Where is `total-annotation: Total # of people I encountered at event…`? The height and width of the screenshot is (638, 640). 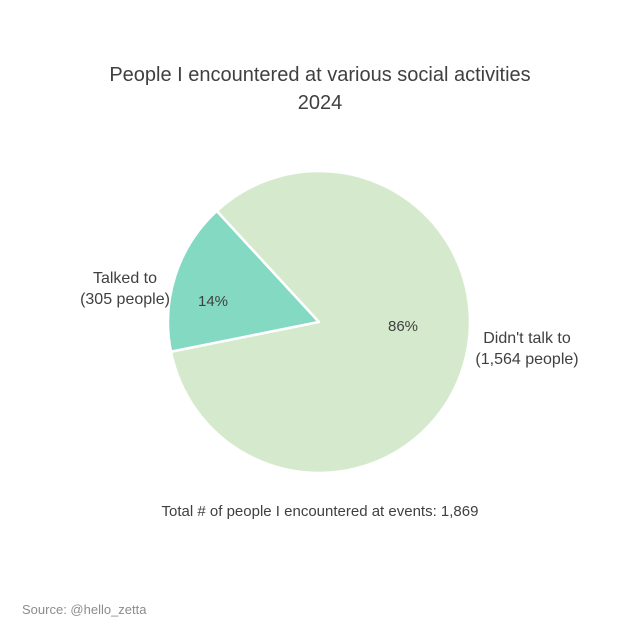 total-annotation: Total # of people I encountered at event… is located at coordinates (320, 511).